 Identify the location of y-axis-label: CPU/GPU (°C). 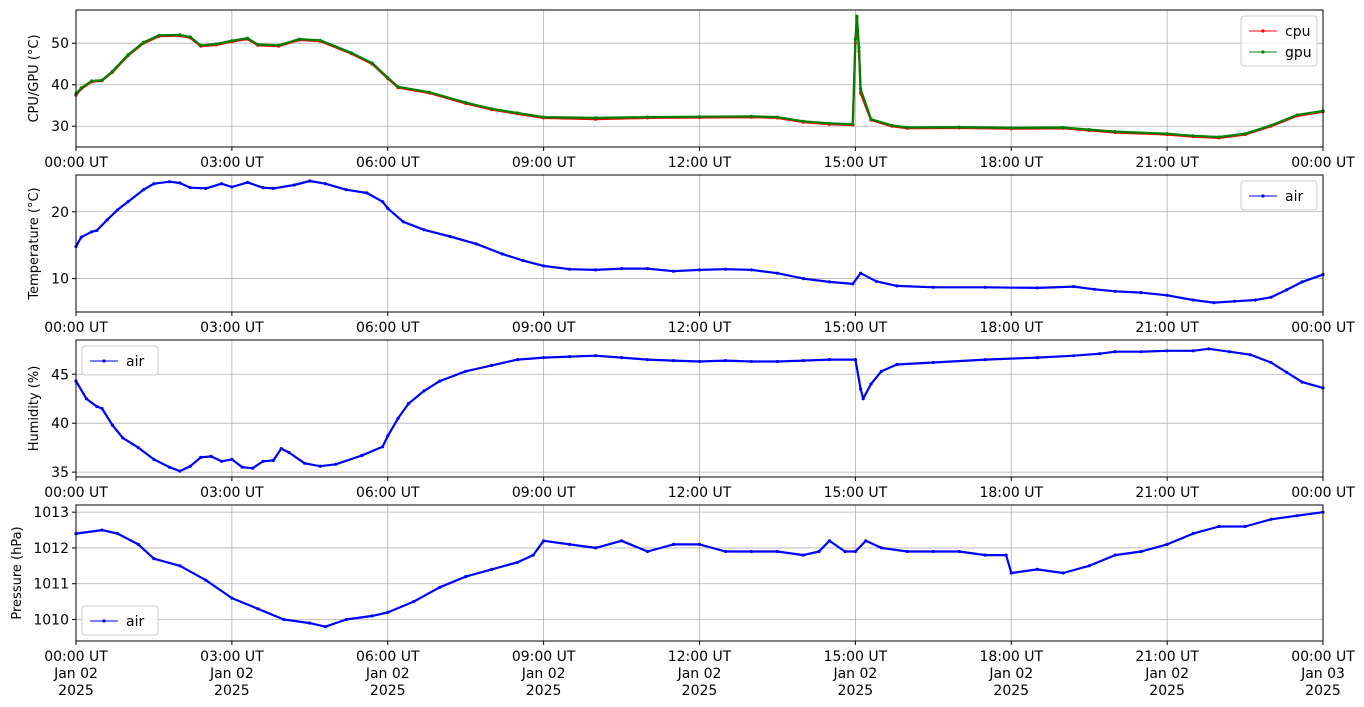
(34, 78).